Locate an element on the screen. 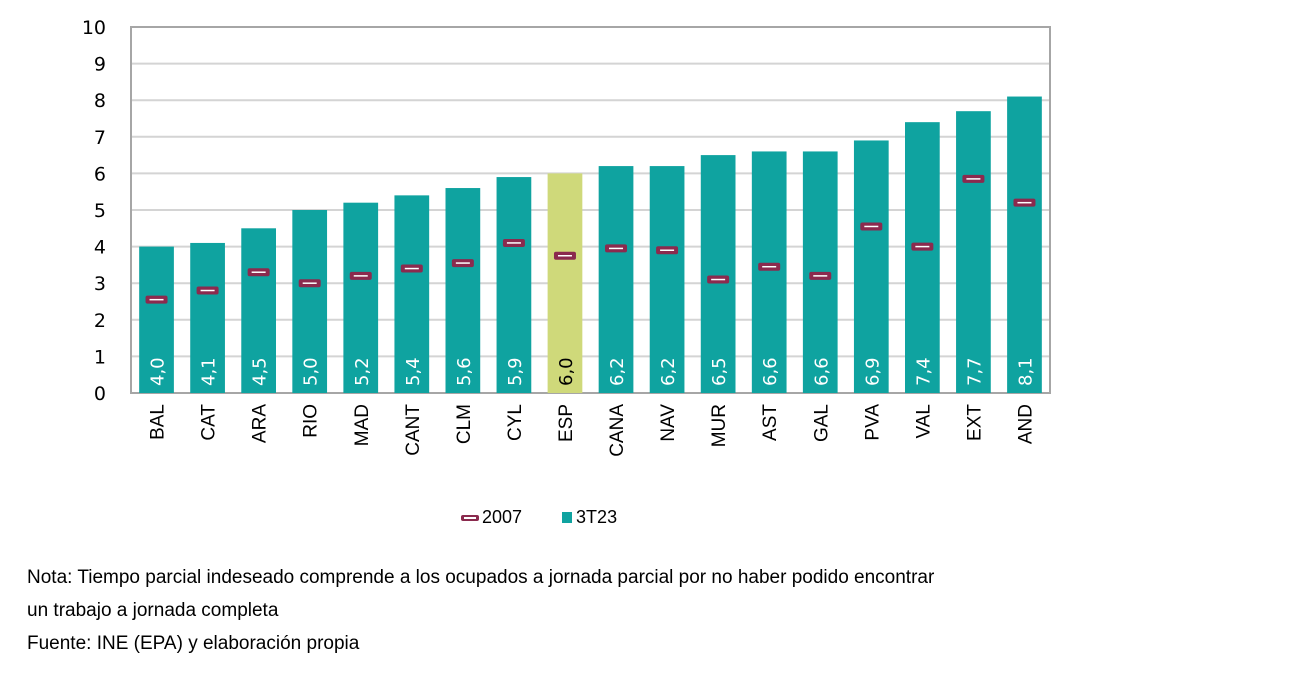 The height and width of the screenshot is (682, 1306). legend-marker-2007-icon is located at coordinates (470, 517).